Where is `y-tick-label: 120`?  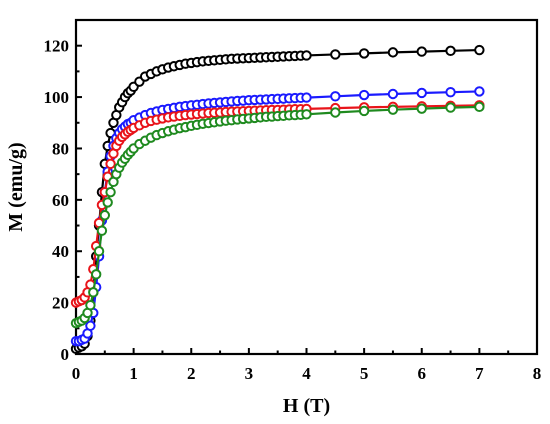
y-tick-label: 120 is located at coordinates (57, 46).